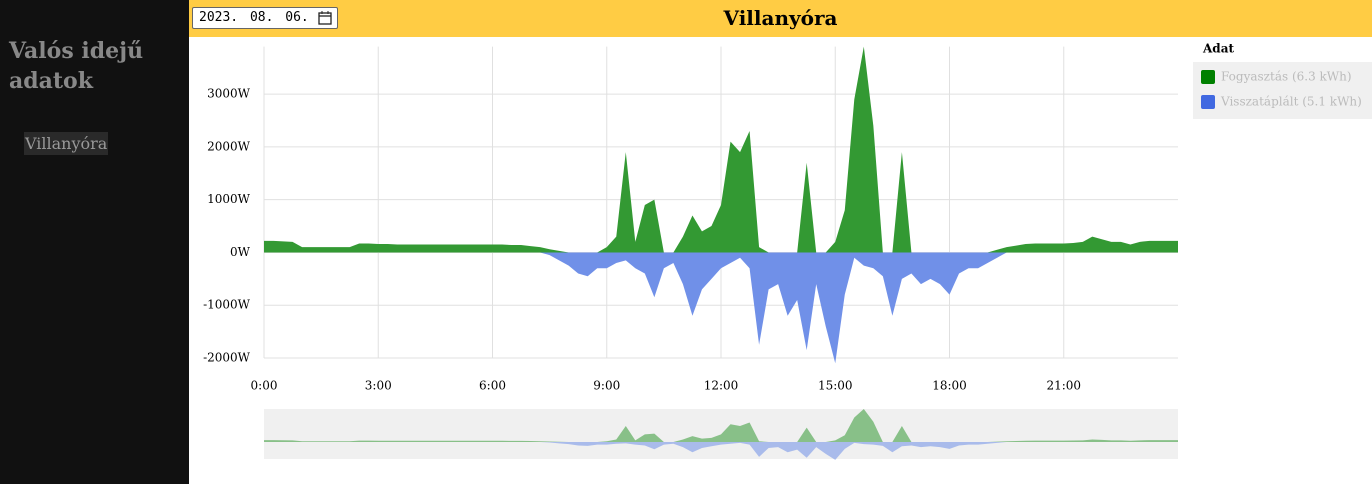  Describe the element at coordinates (378, 386) in the screenshot. I see `x-tick-label: 3:00` at that location.